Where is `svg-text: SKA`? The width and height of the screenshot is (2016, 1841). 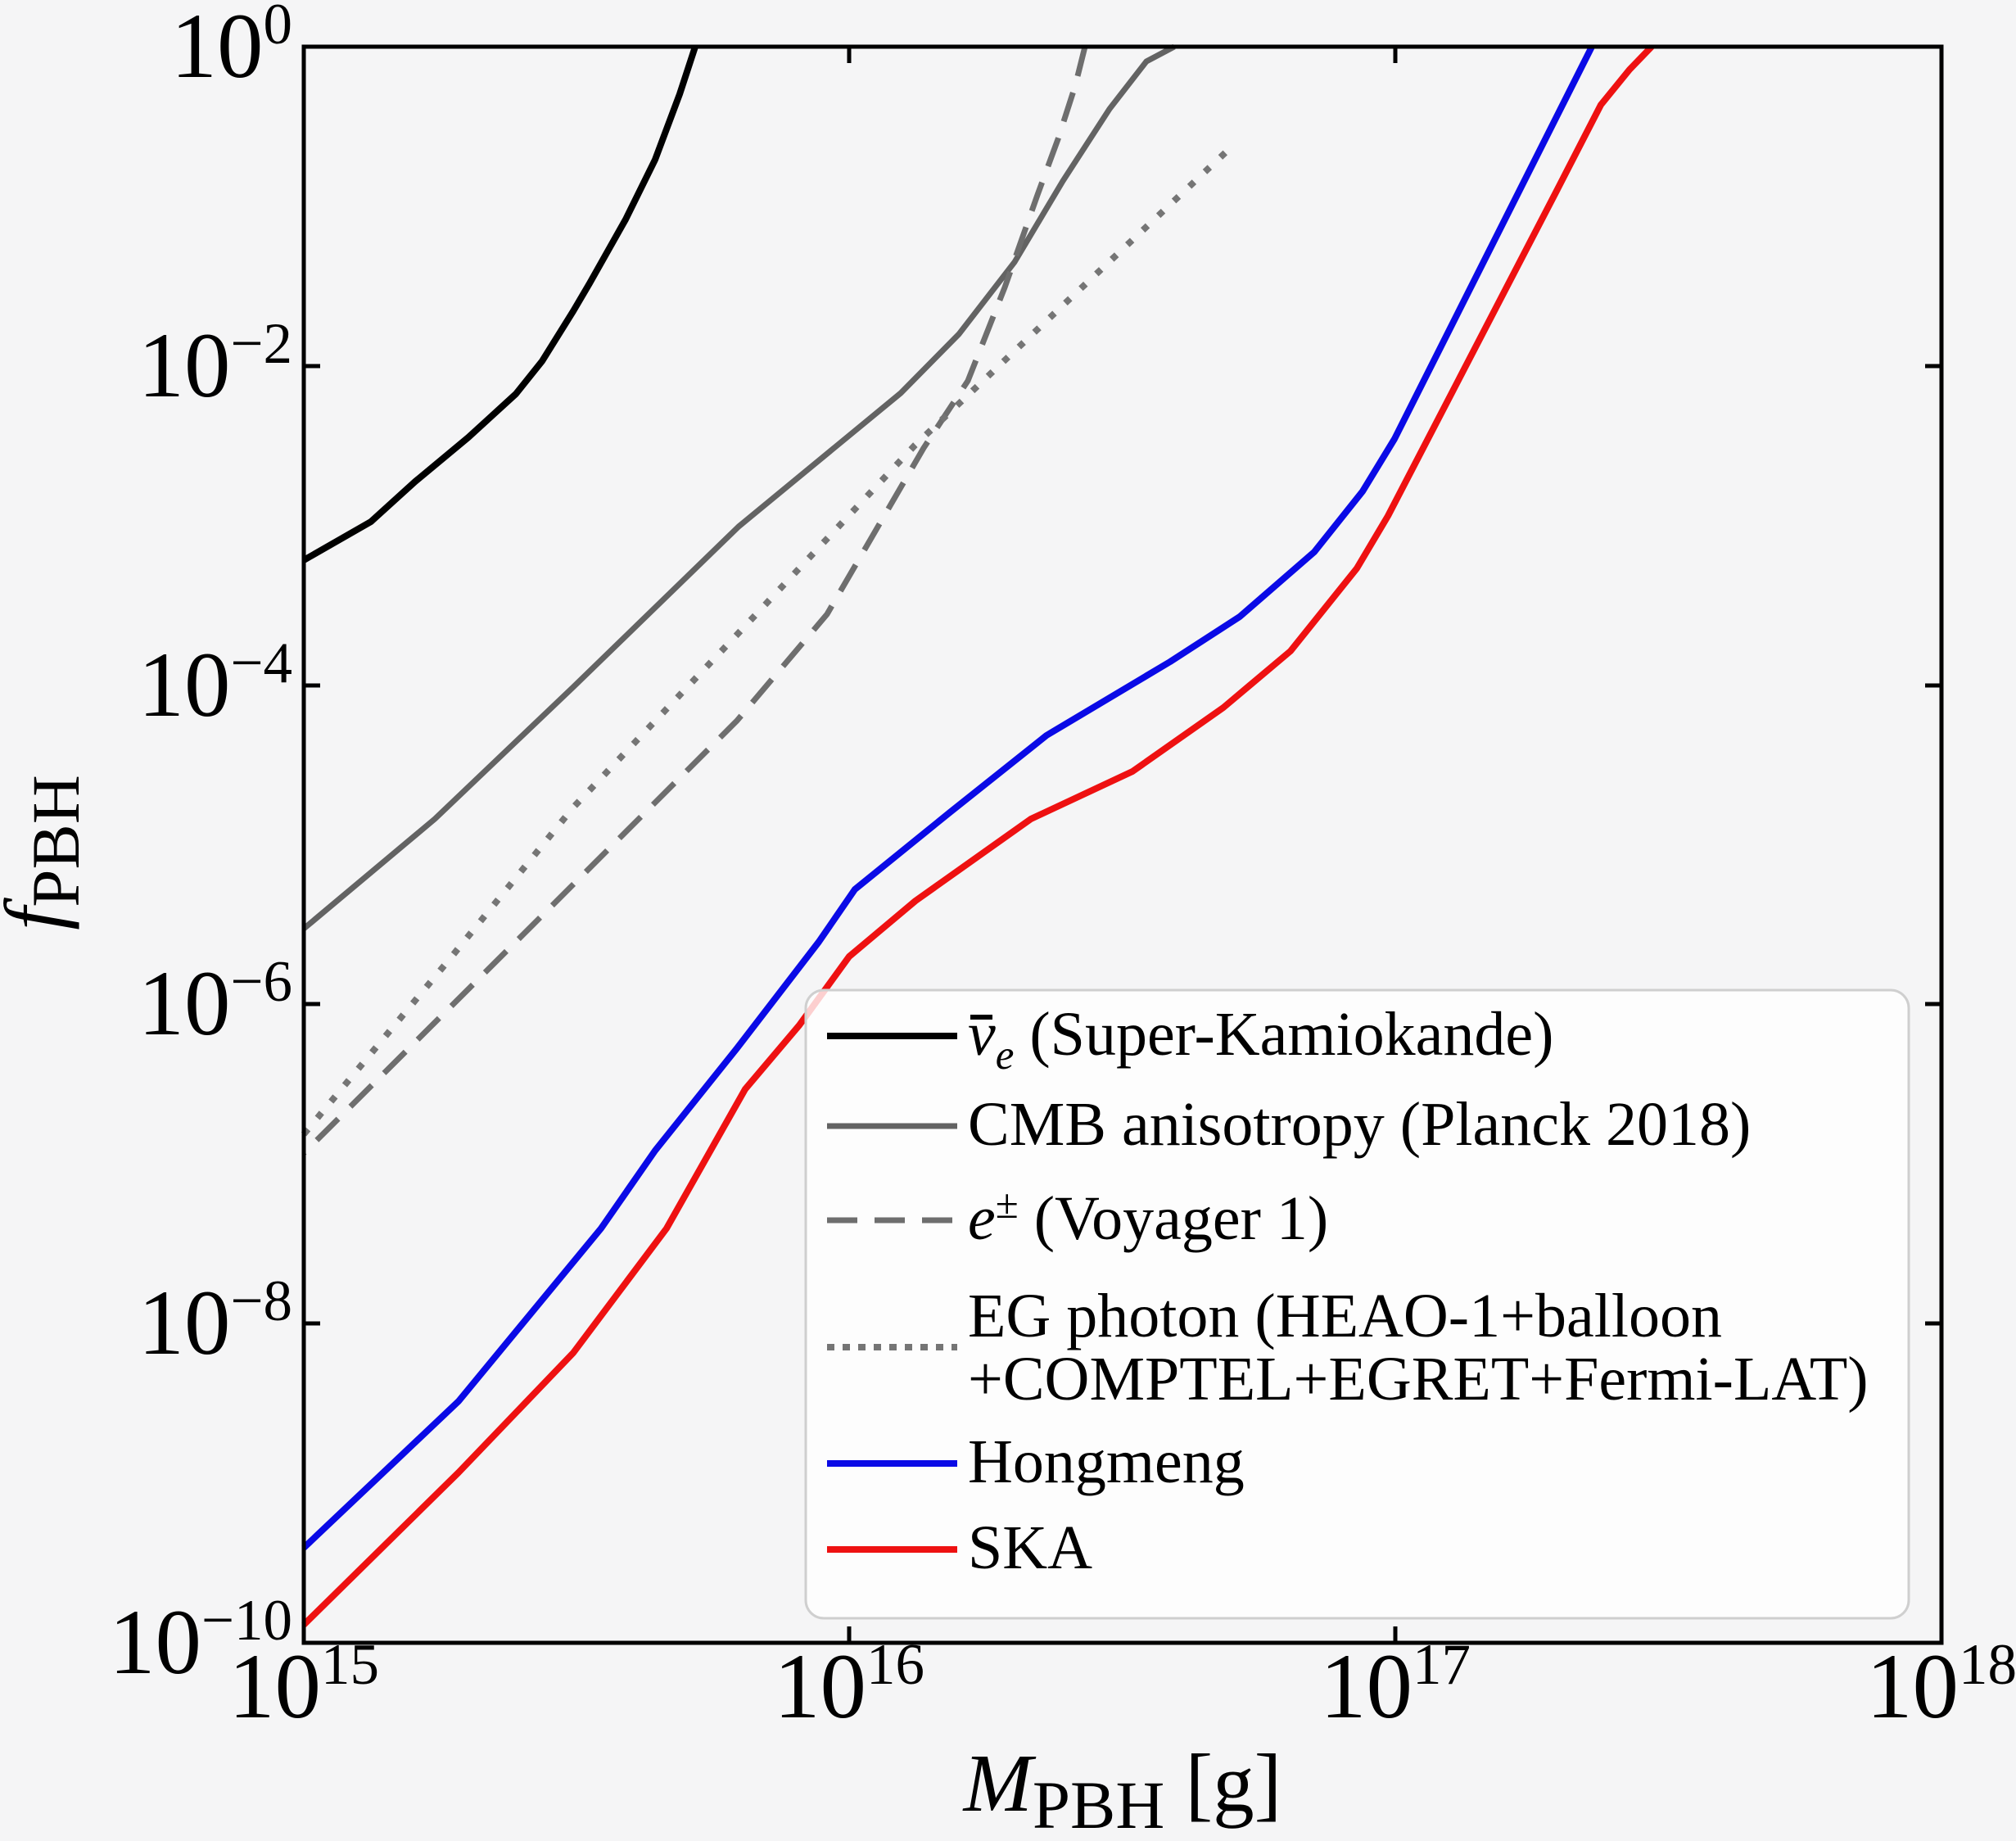 svg-text: SKA is located at coordinates (1030, 1547).